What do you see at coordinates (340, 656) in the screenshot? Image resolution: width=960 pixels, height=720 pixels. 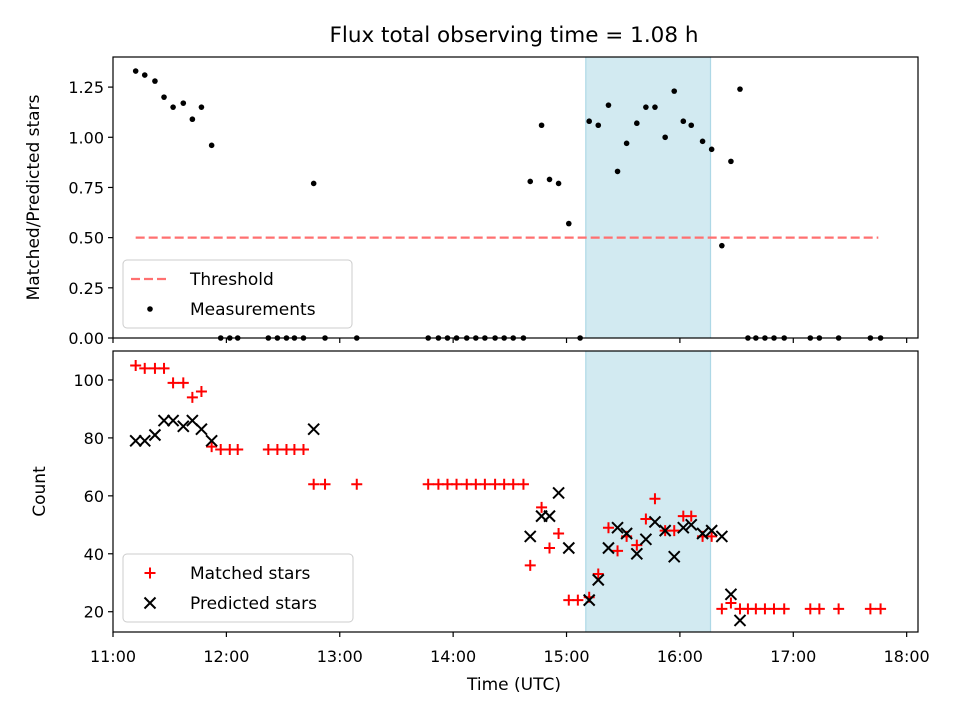 I see `x-tick-label: 13:00` at bounding box center [340, 656].